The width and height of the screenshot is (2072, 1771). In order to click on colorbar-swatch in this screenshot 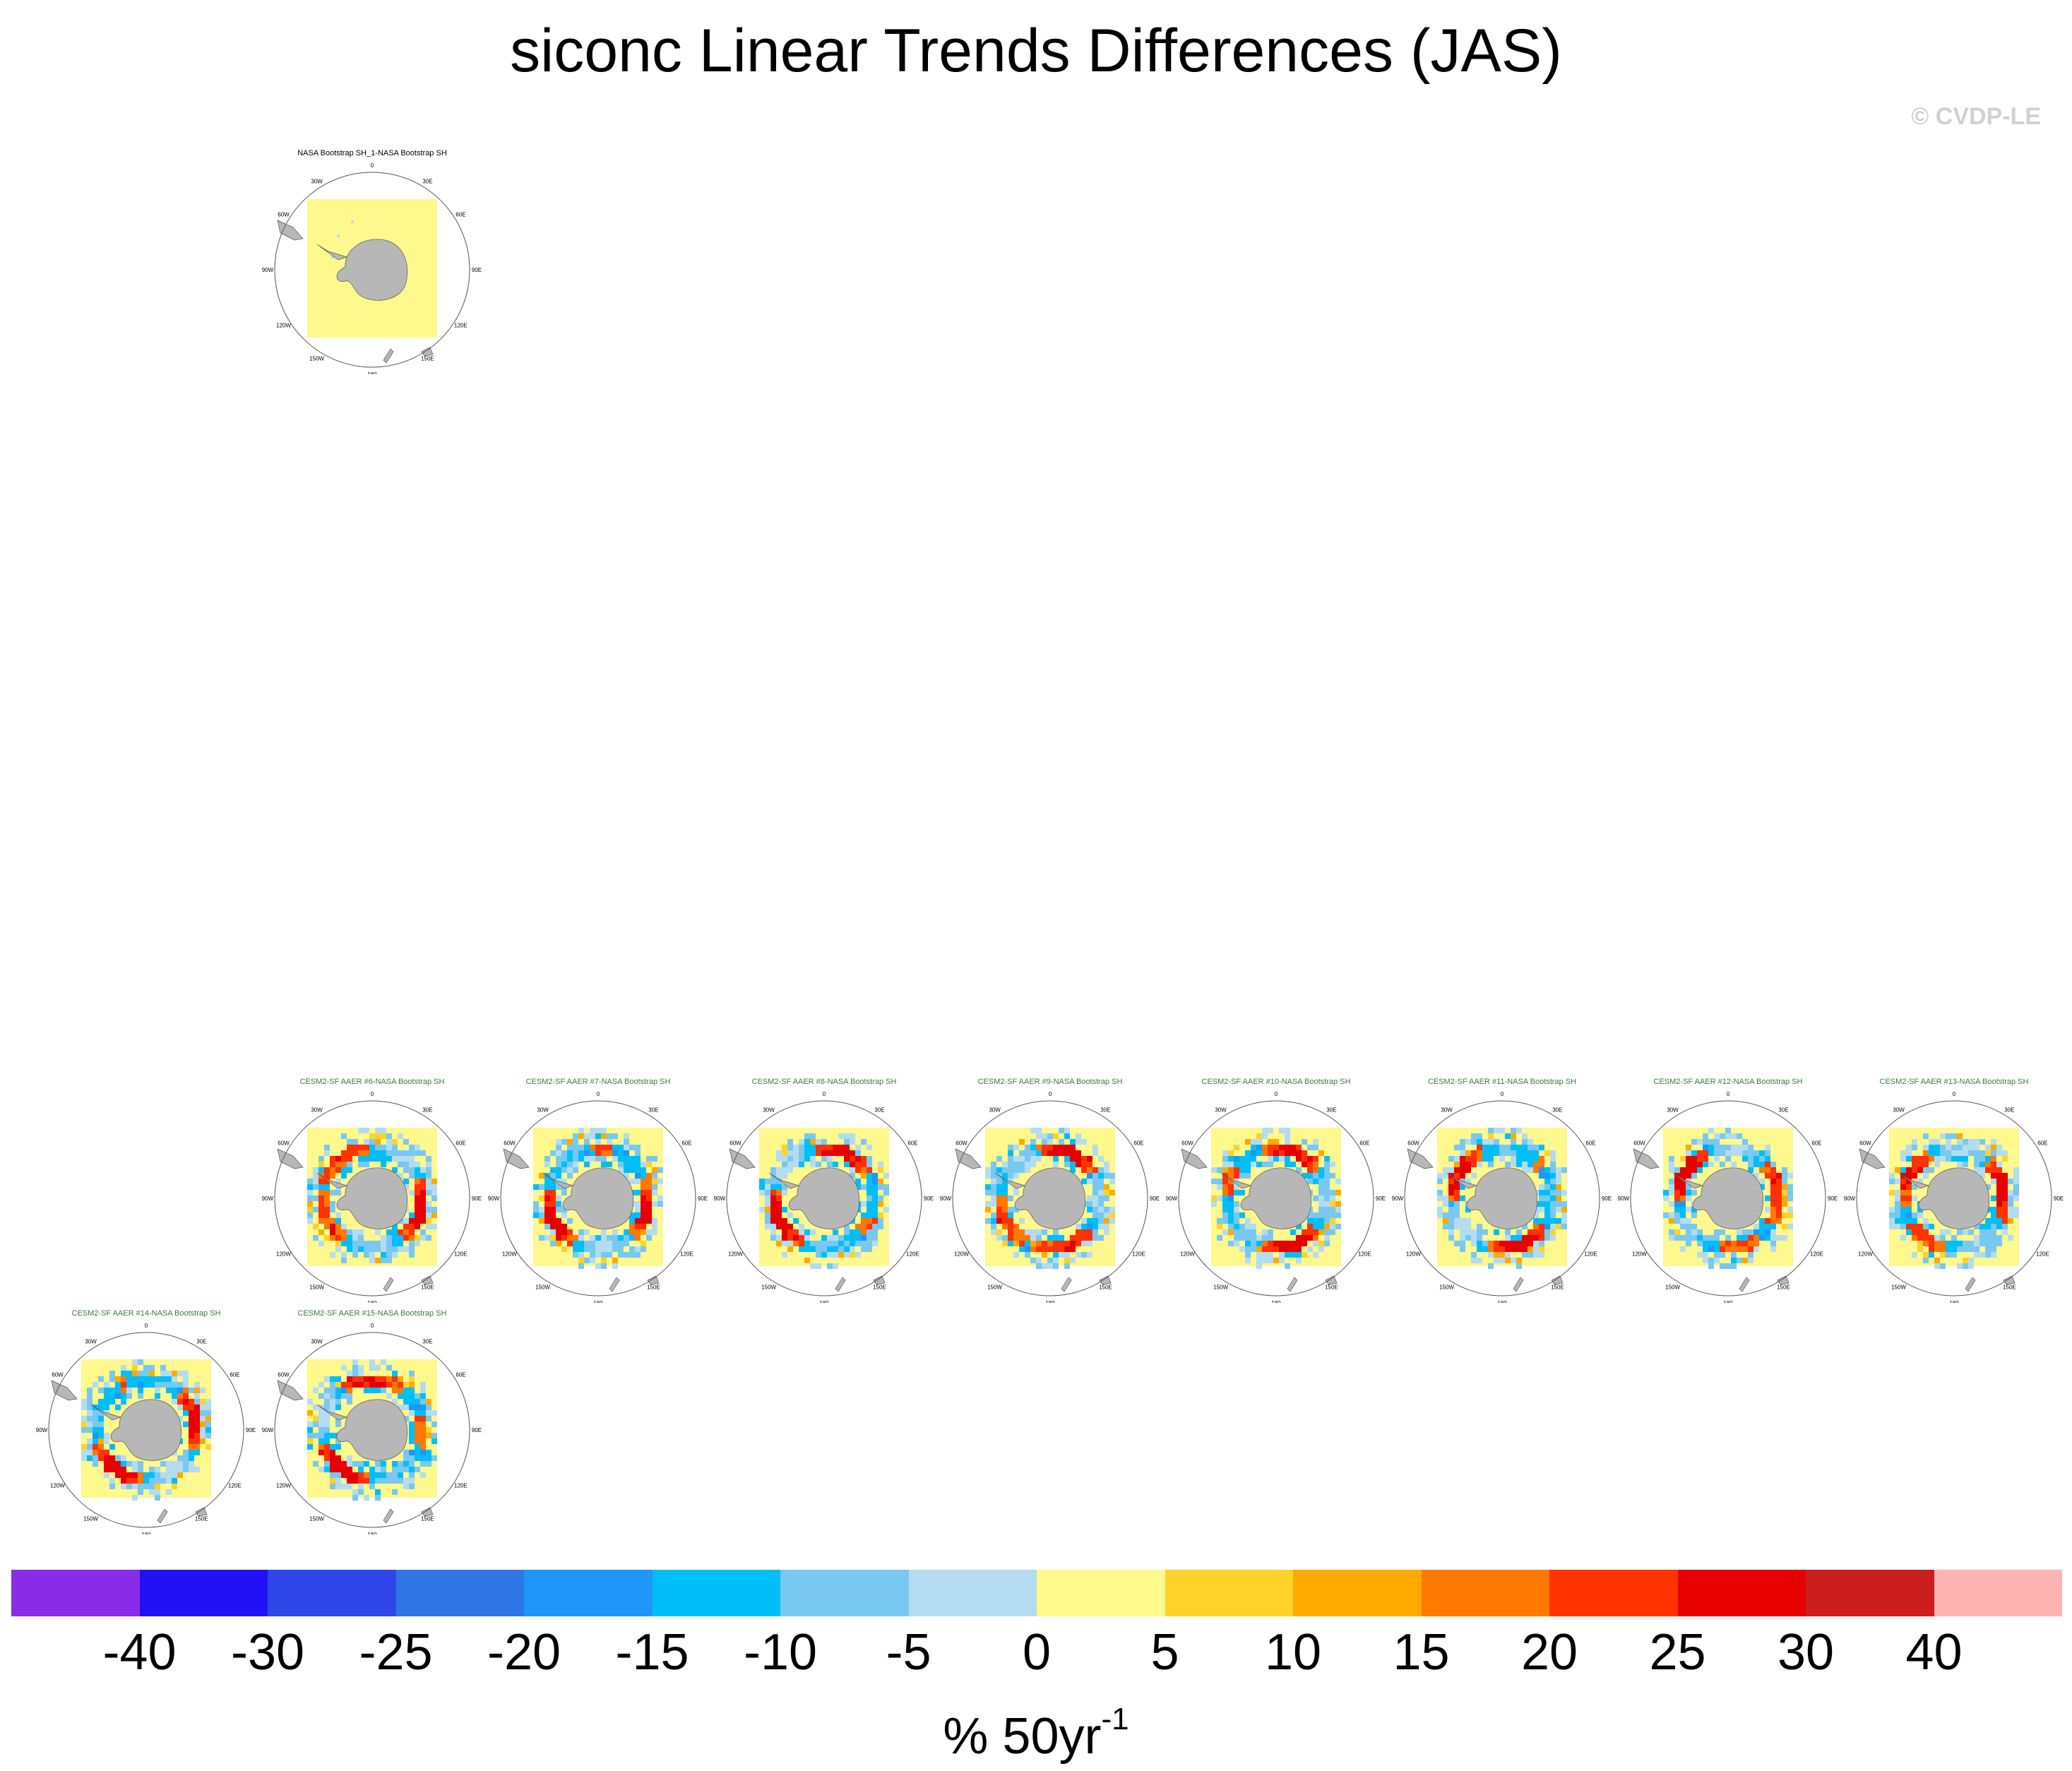, I will do `click(1741, 1593)`.